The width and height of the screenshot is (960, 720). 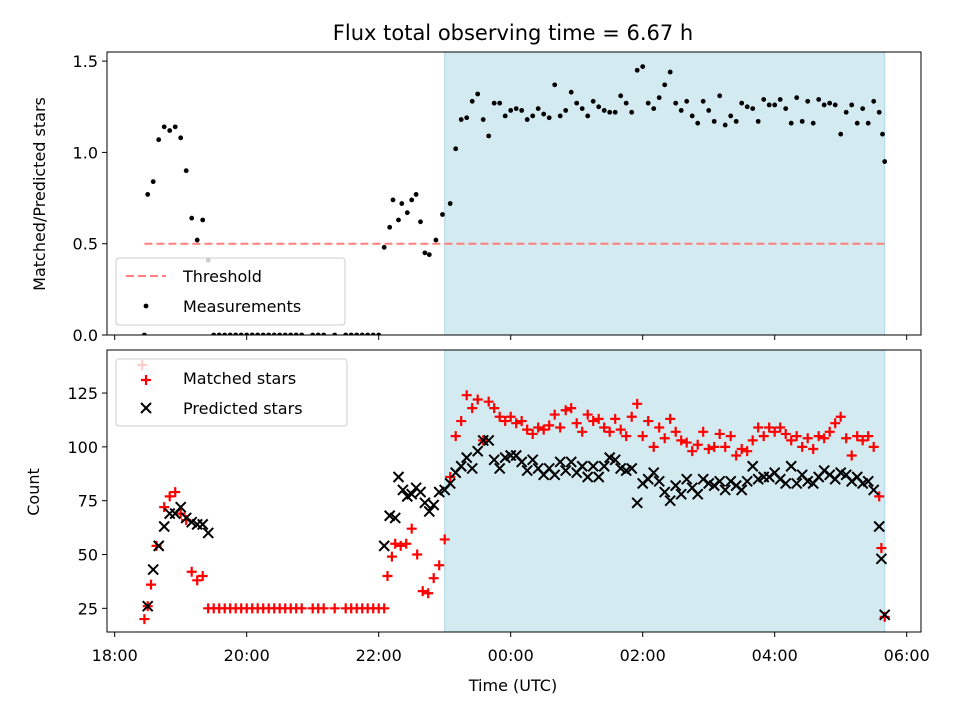 I want to click on legend-measurements-label: Measurements, so click(x=242, y=306).